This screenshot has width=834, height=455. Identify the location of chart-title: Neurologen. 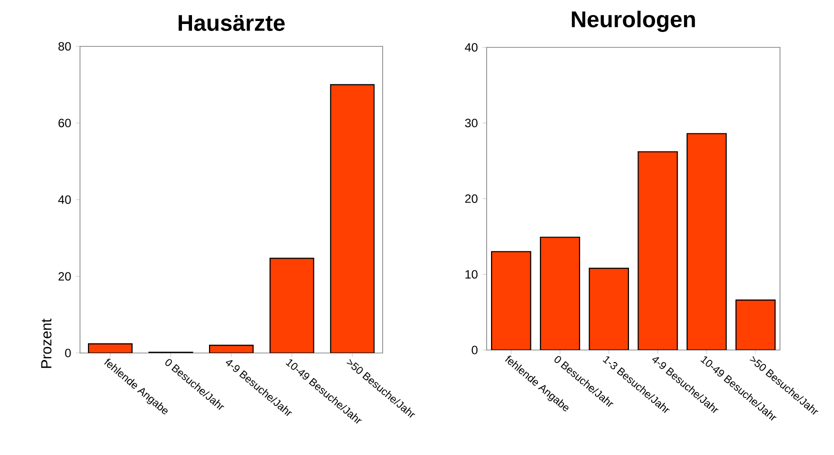
(633, 21).